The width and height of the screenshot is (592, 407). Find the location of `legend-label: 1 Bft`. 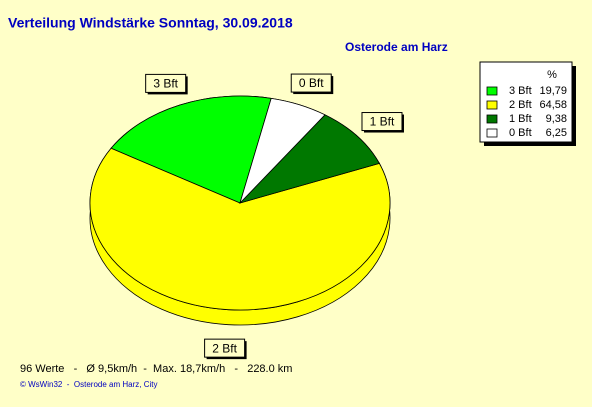

legend-label: 1 Bft is located at coordinates (520, 119).